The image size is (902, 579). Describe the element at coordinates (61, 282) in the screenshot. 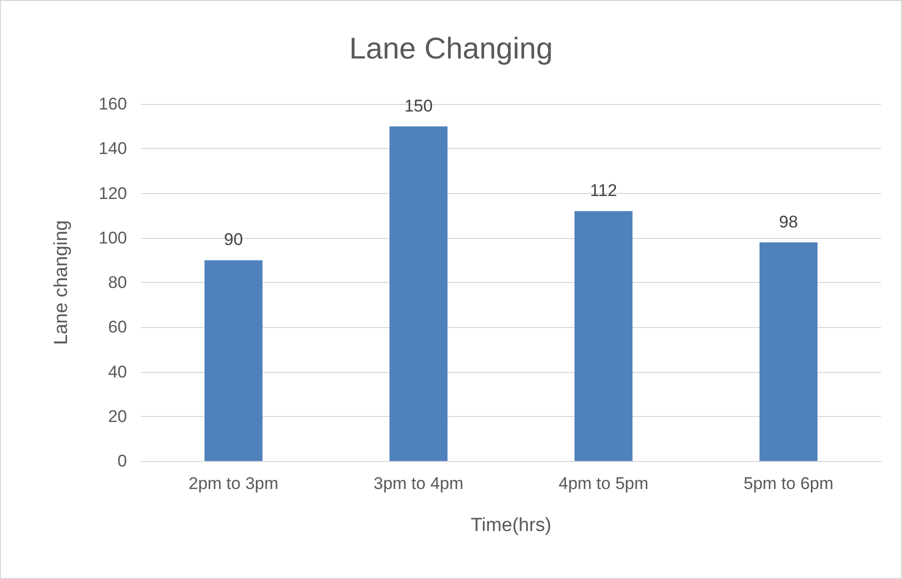

I see `y-axis-title: Lane changing` at that location.